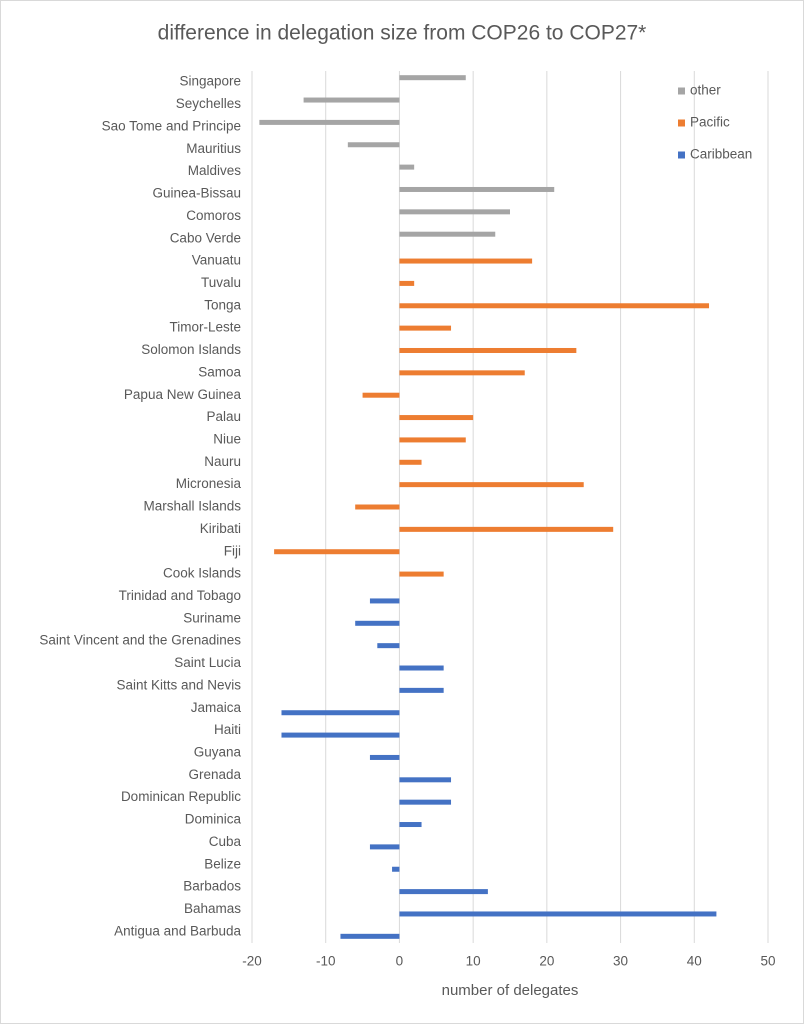  What do you see at coordinates (180, 595) in the screenshot?
I see `y-tick-label: Trinidad and Tobago` at bounding box center [180, 595].